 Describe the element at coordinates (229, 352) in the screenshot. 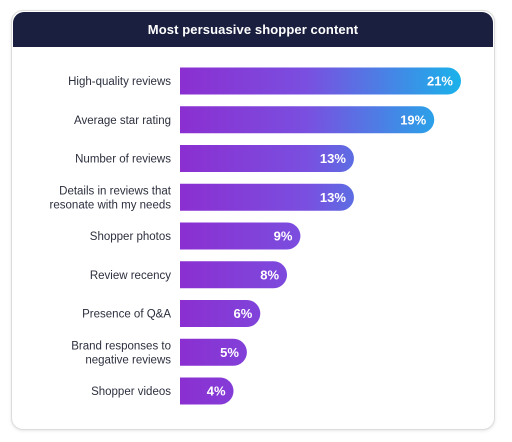

I see `bar-value-label: 5%` at that location.